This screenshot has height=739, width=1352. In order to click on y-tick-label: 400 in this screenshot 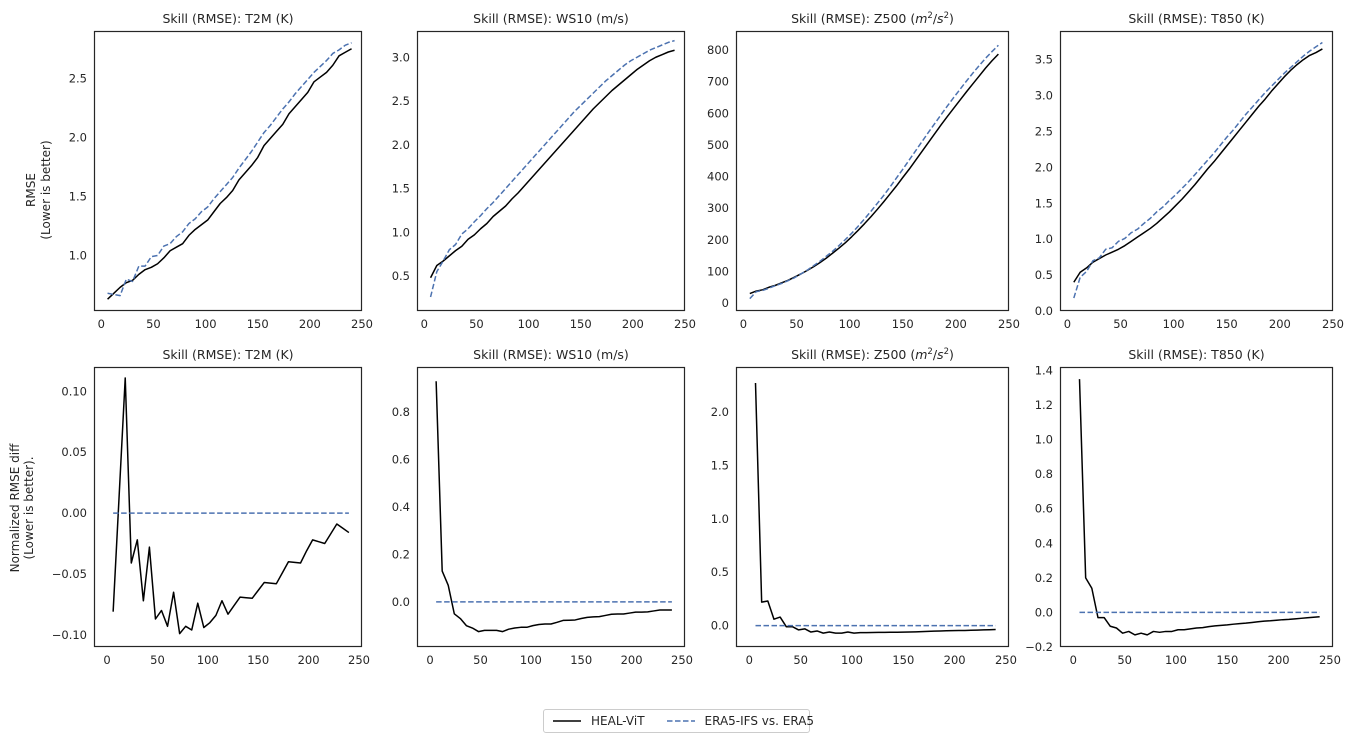, I will do `click(718, 177)`.